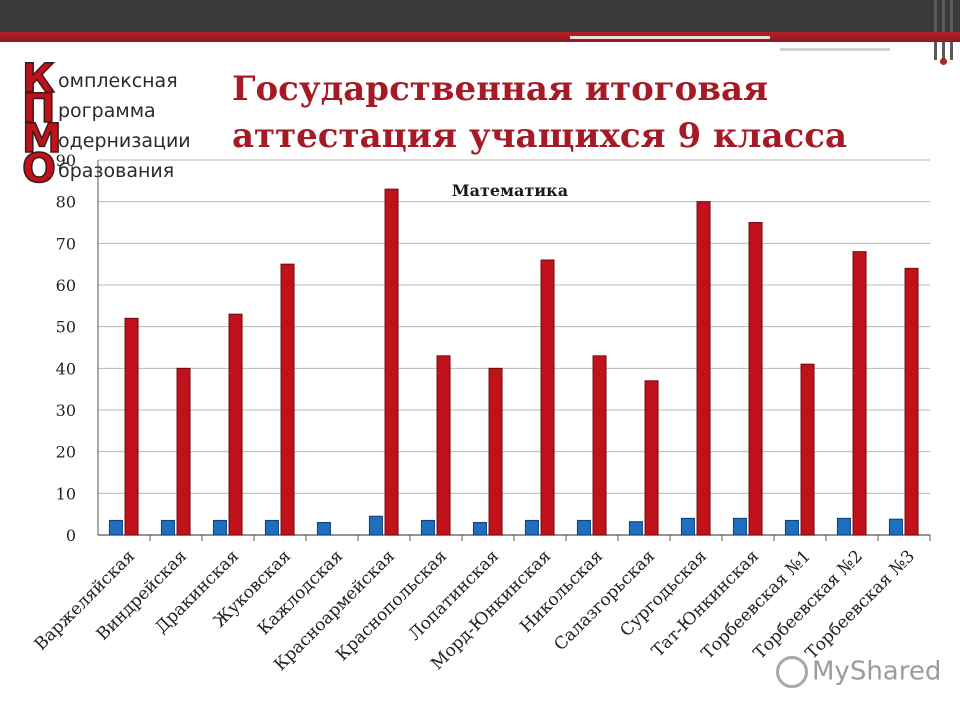 The height and width of the screenshot is (720, 960). I want to click on y-tick-label: 10, so click(66, 493).